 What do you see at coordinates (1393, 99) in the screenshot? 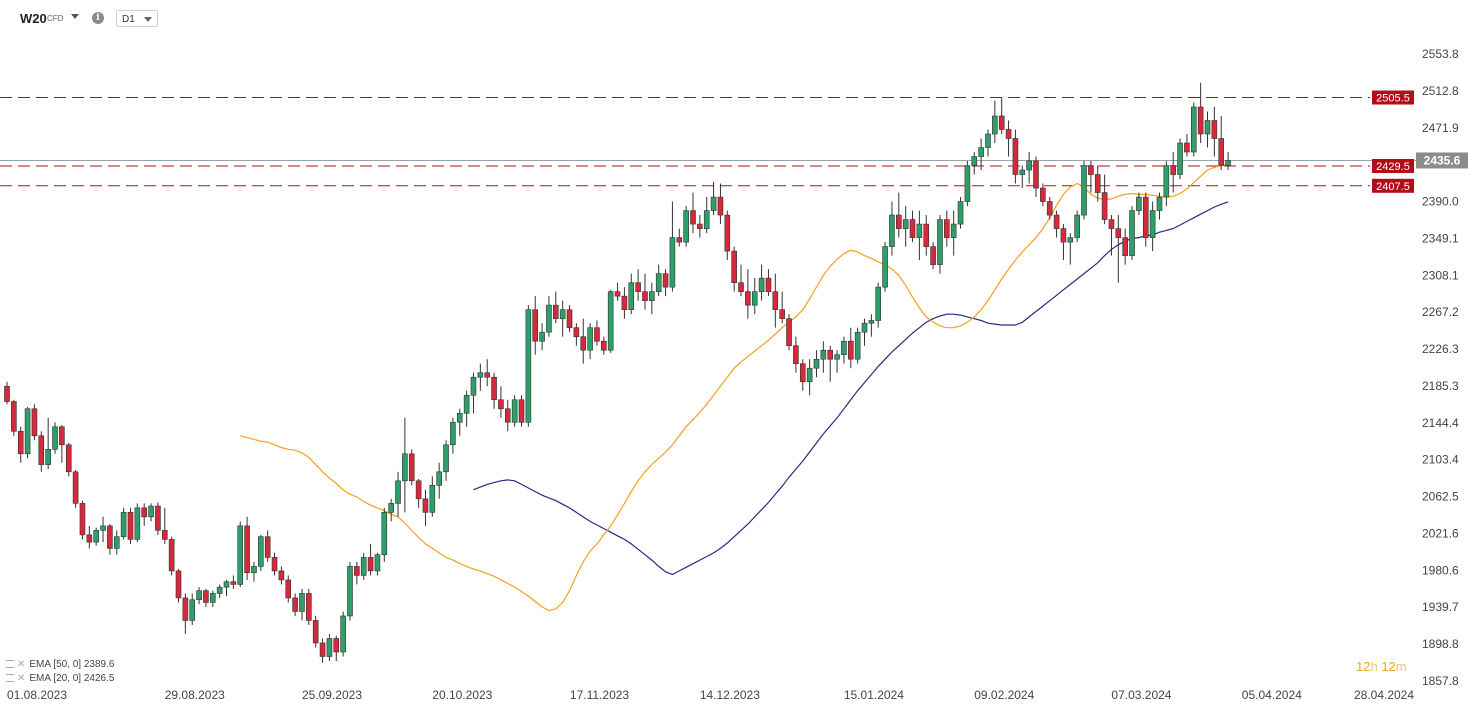
I see `level-label: 2505.5` at bounding box center [1393, 99].